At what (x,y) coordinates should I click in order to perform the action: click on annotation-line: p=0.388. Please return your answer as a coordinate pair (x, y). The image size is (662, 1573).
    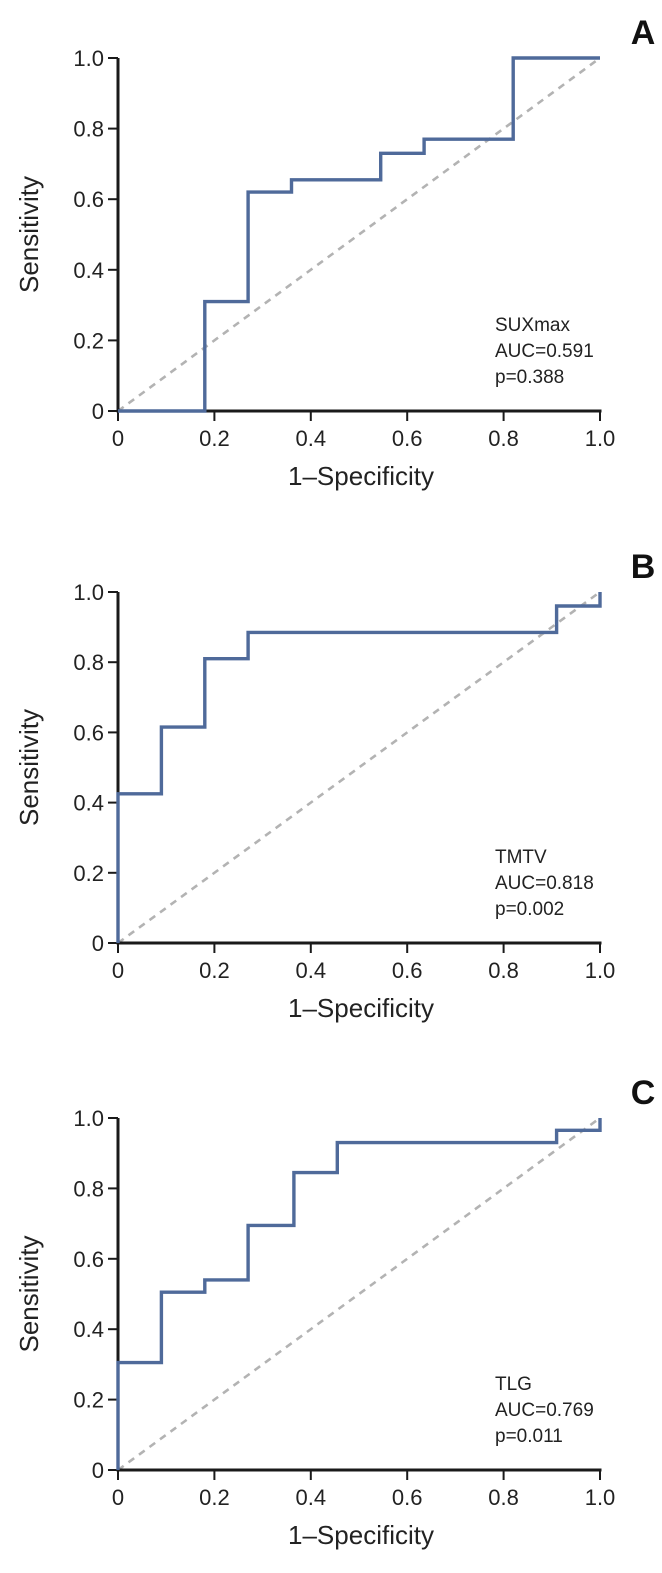
    Looking at the image, I should click on (529, 377).